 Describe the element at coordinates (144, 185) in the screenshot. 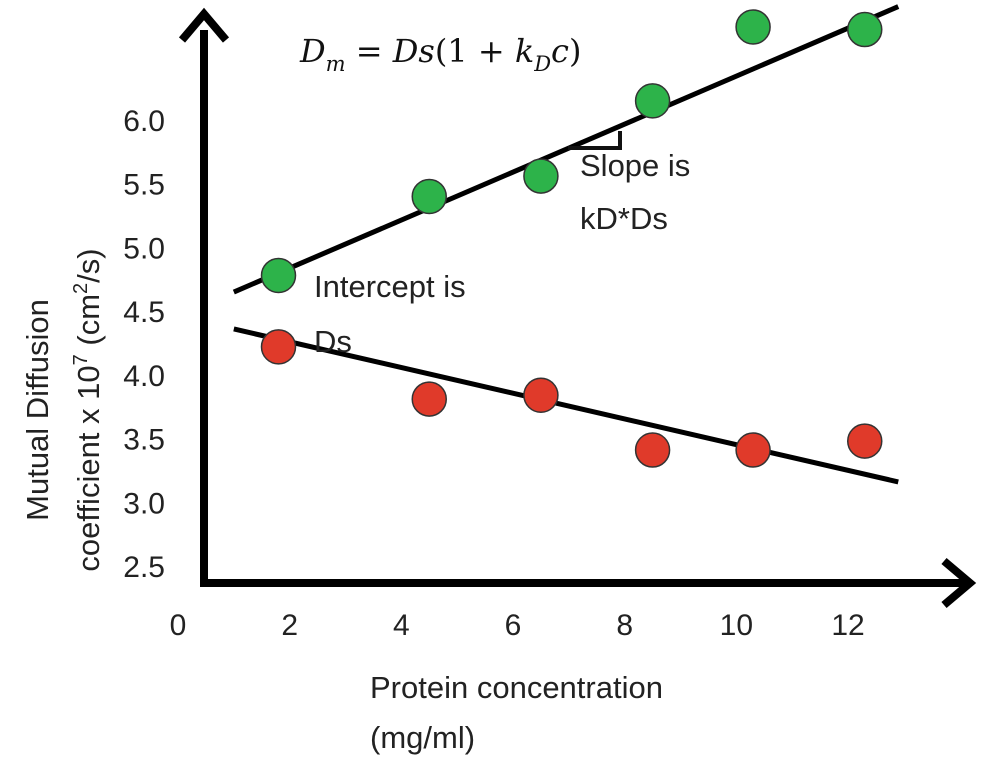

I see `y-tick-label: 5.5` at that location.